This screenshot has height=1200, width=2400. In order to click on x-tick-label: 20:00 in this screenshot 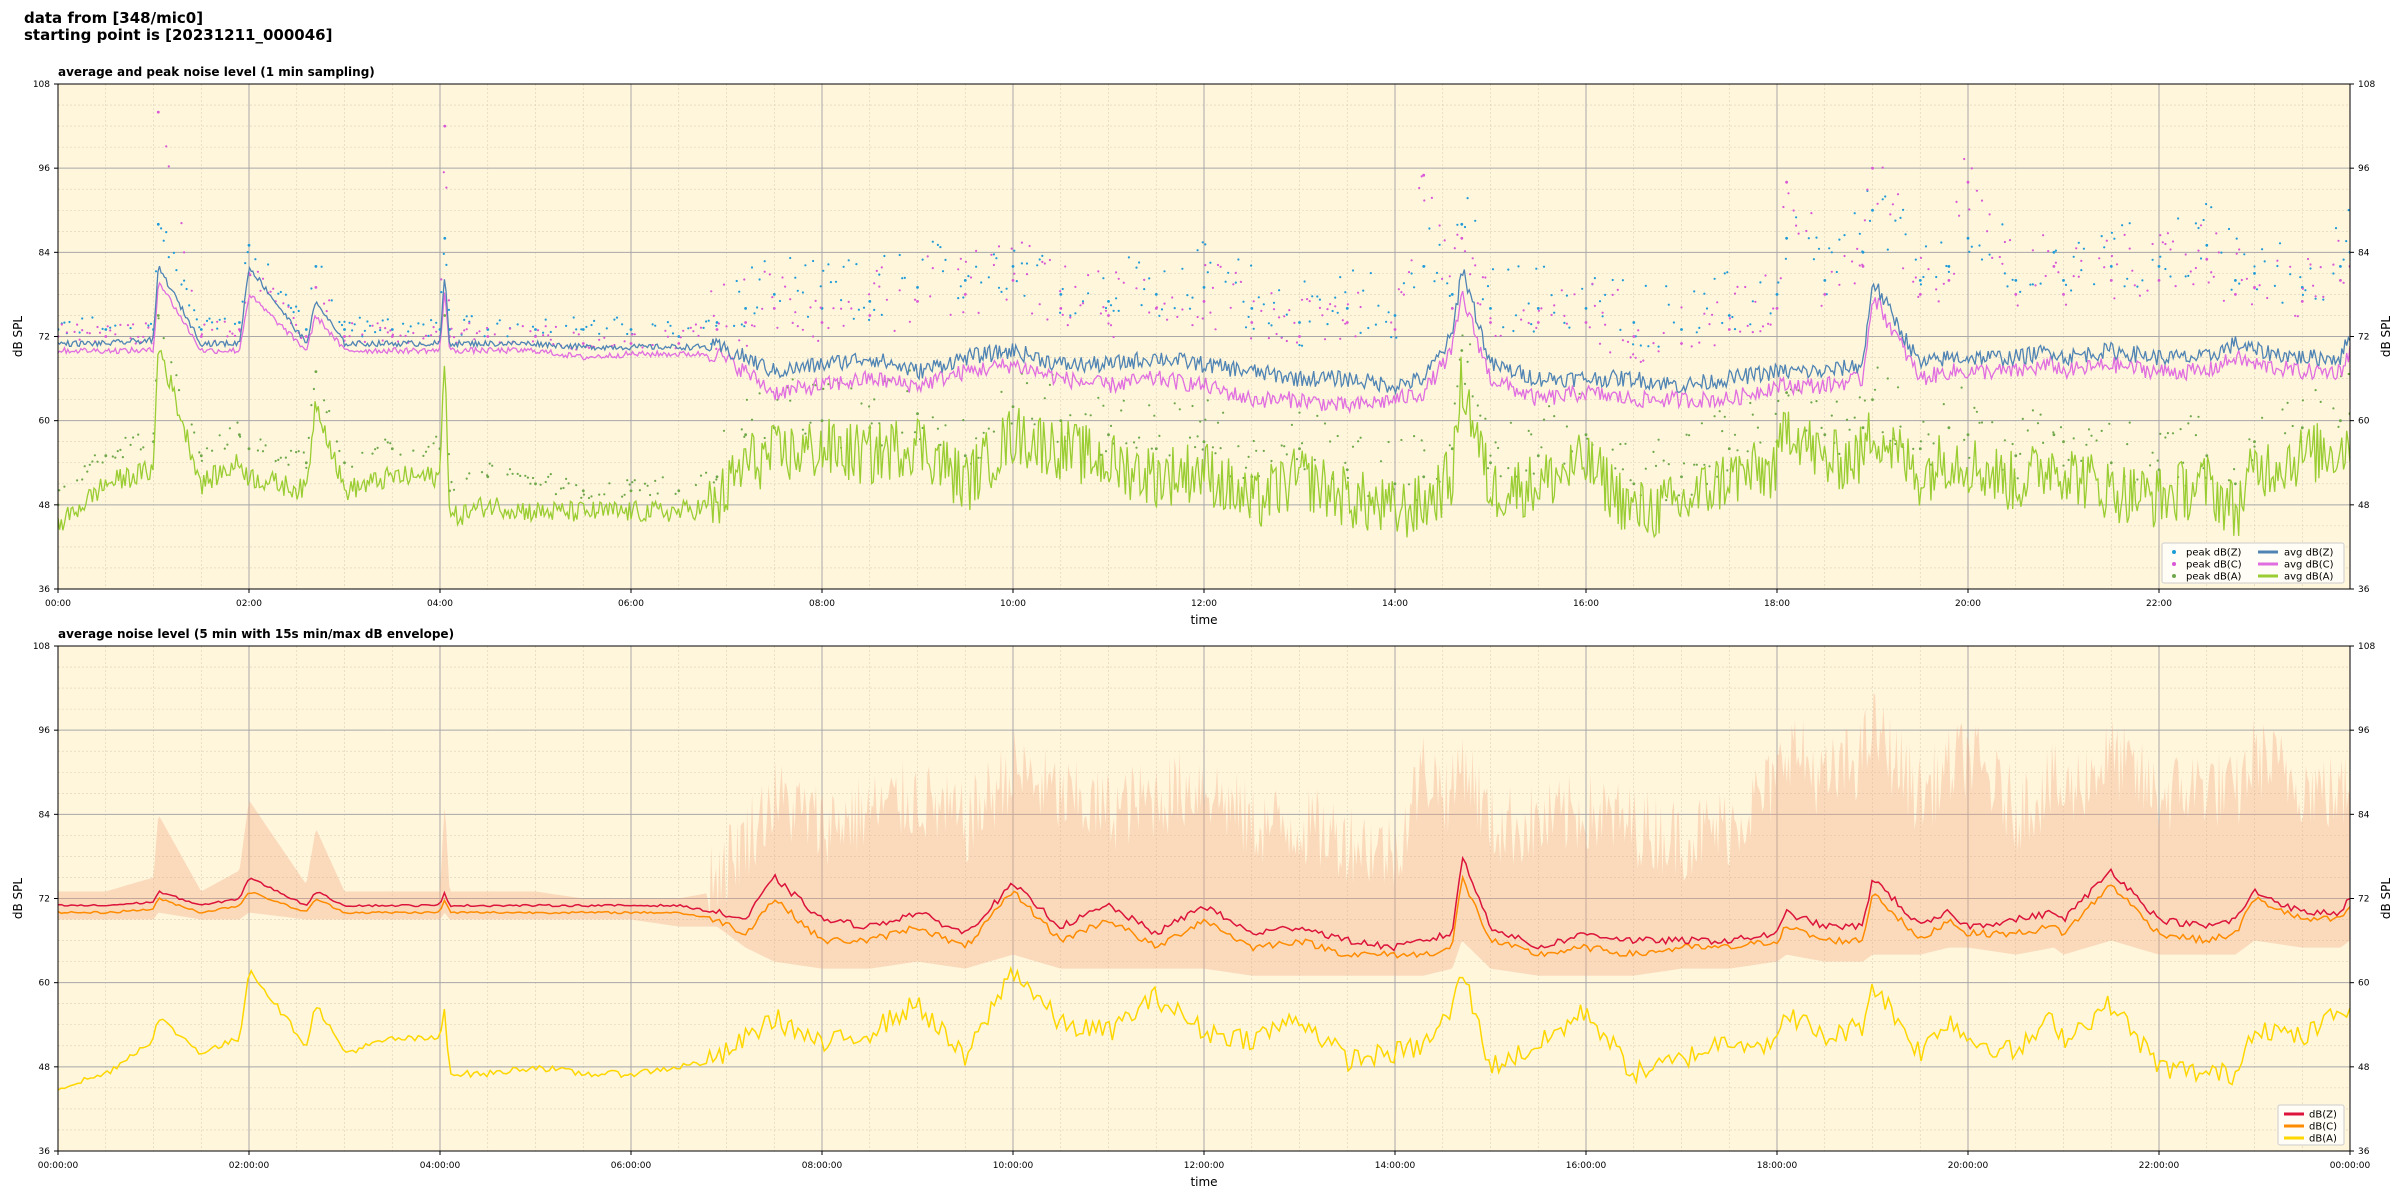, I will do `click(1968, 604)`.